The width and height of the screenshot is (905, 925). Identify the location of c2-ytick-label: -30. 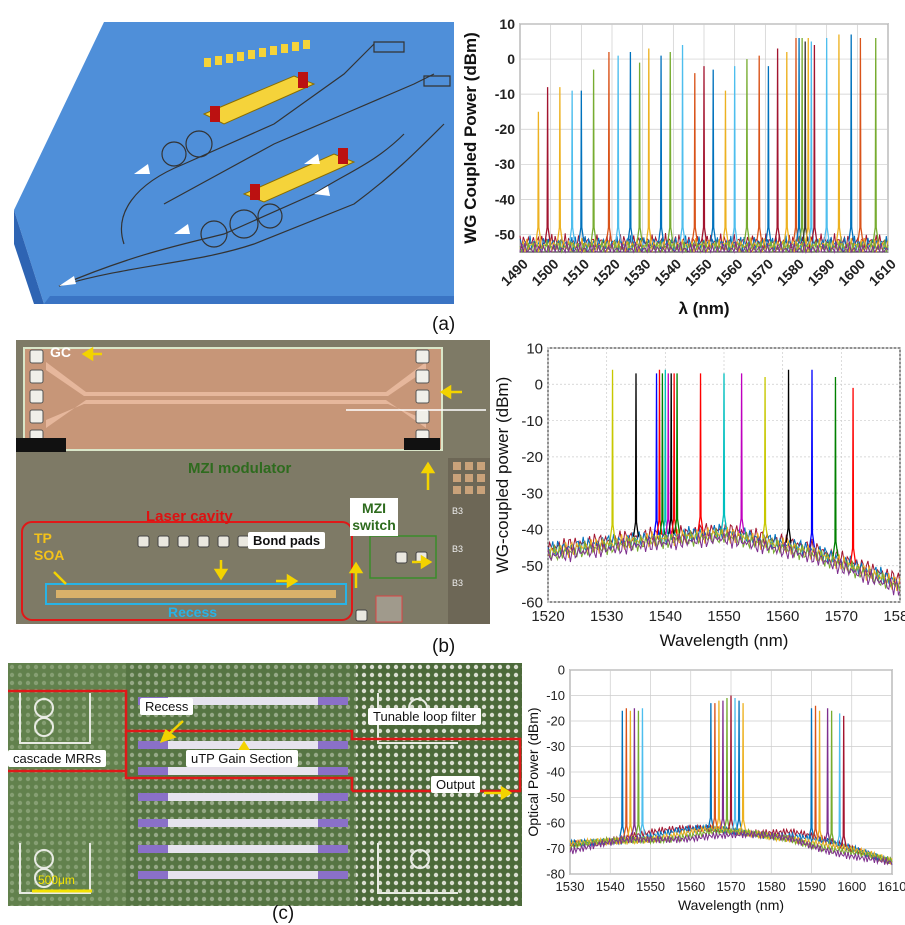
(555, 746).